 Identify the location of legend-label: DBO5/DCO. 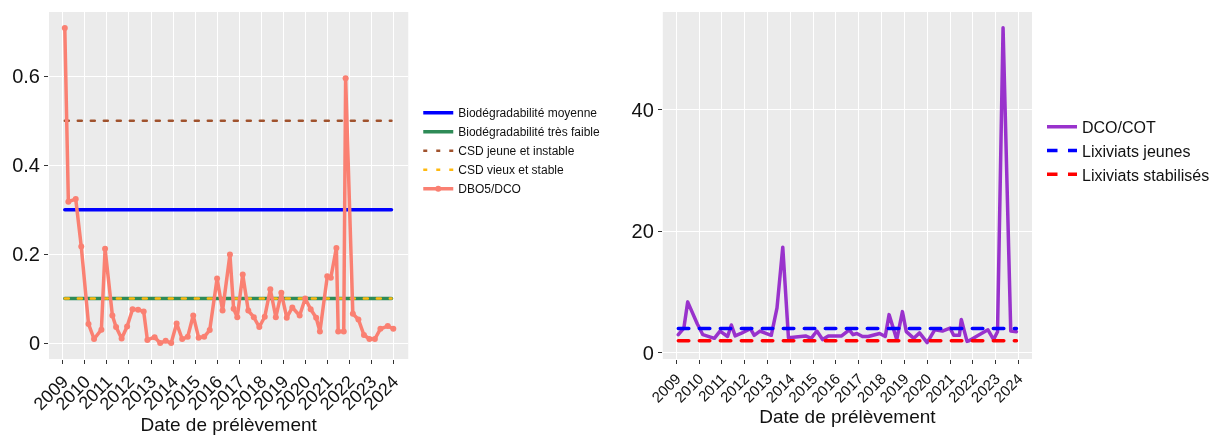
(489, 189).